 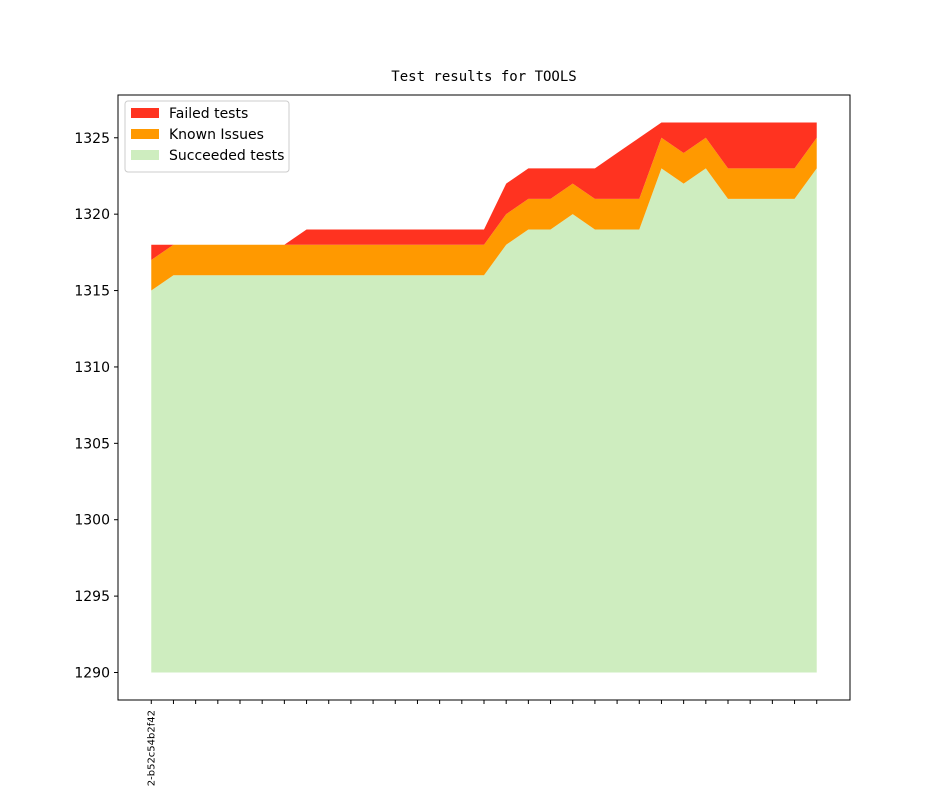 I want to click on y-tick-label: 1310, so click(x=92, y=368).